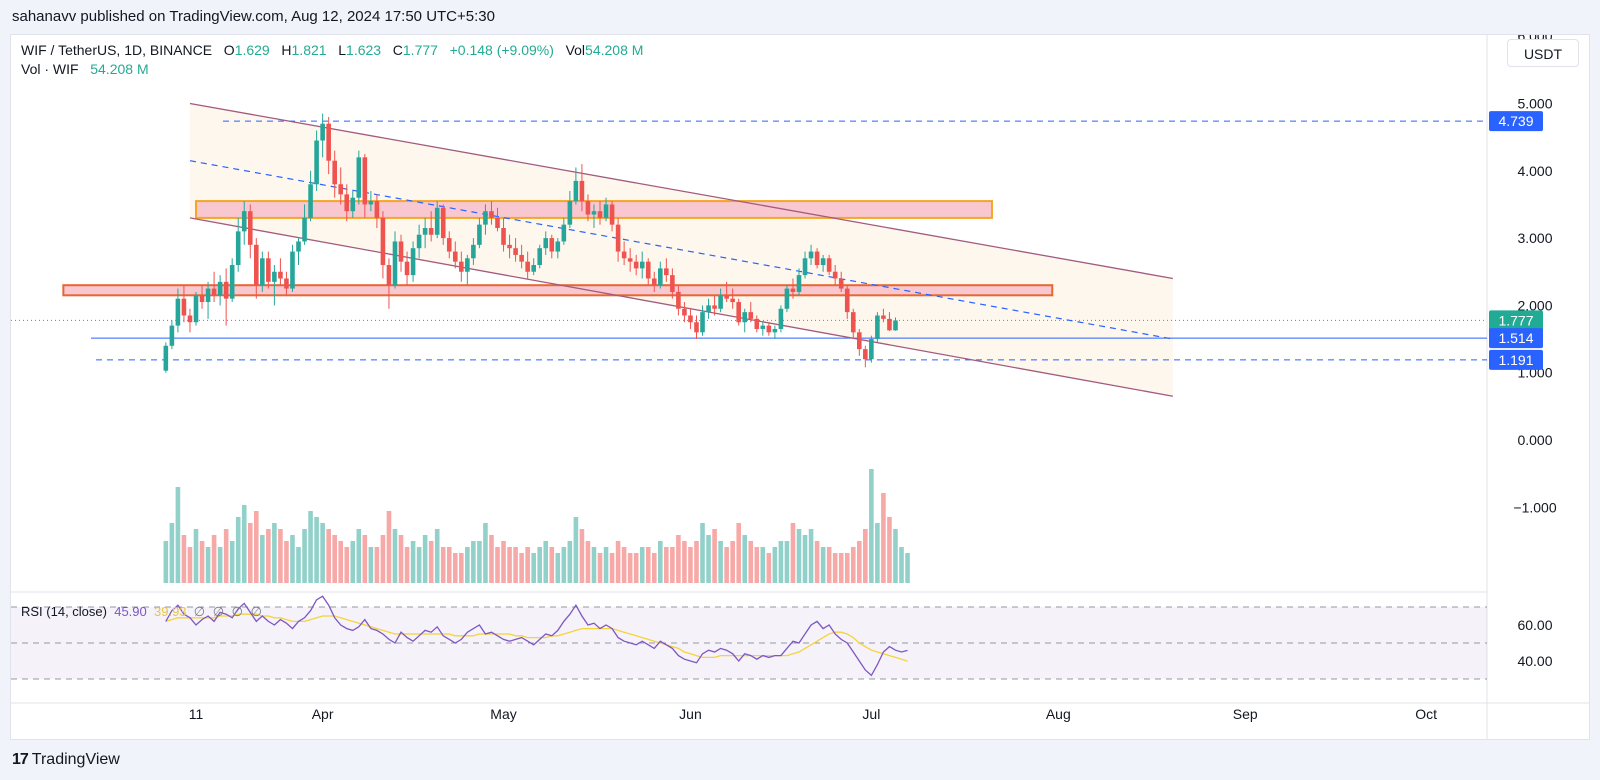 This screenshot has height=780, width=1600. Describe the element at coordinates (871, 714) in the screenshot. I see `time-axis-label: Jul` at that location.